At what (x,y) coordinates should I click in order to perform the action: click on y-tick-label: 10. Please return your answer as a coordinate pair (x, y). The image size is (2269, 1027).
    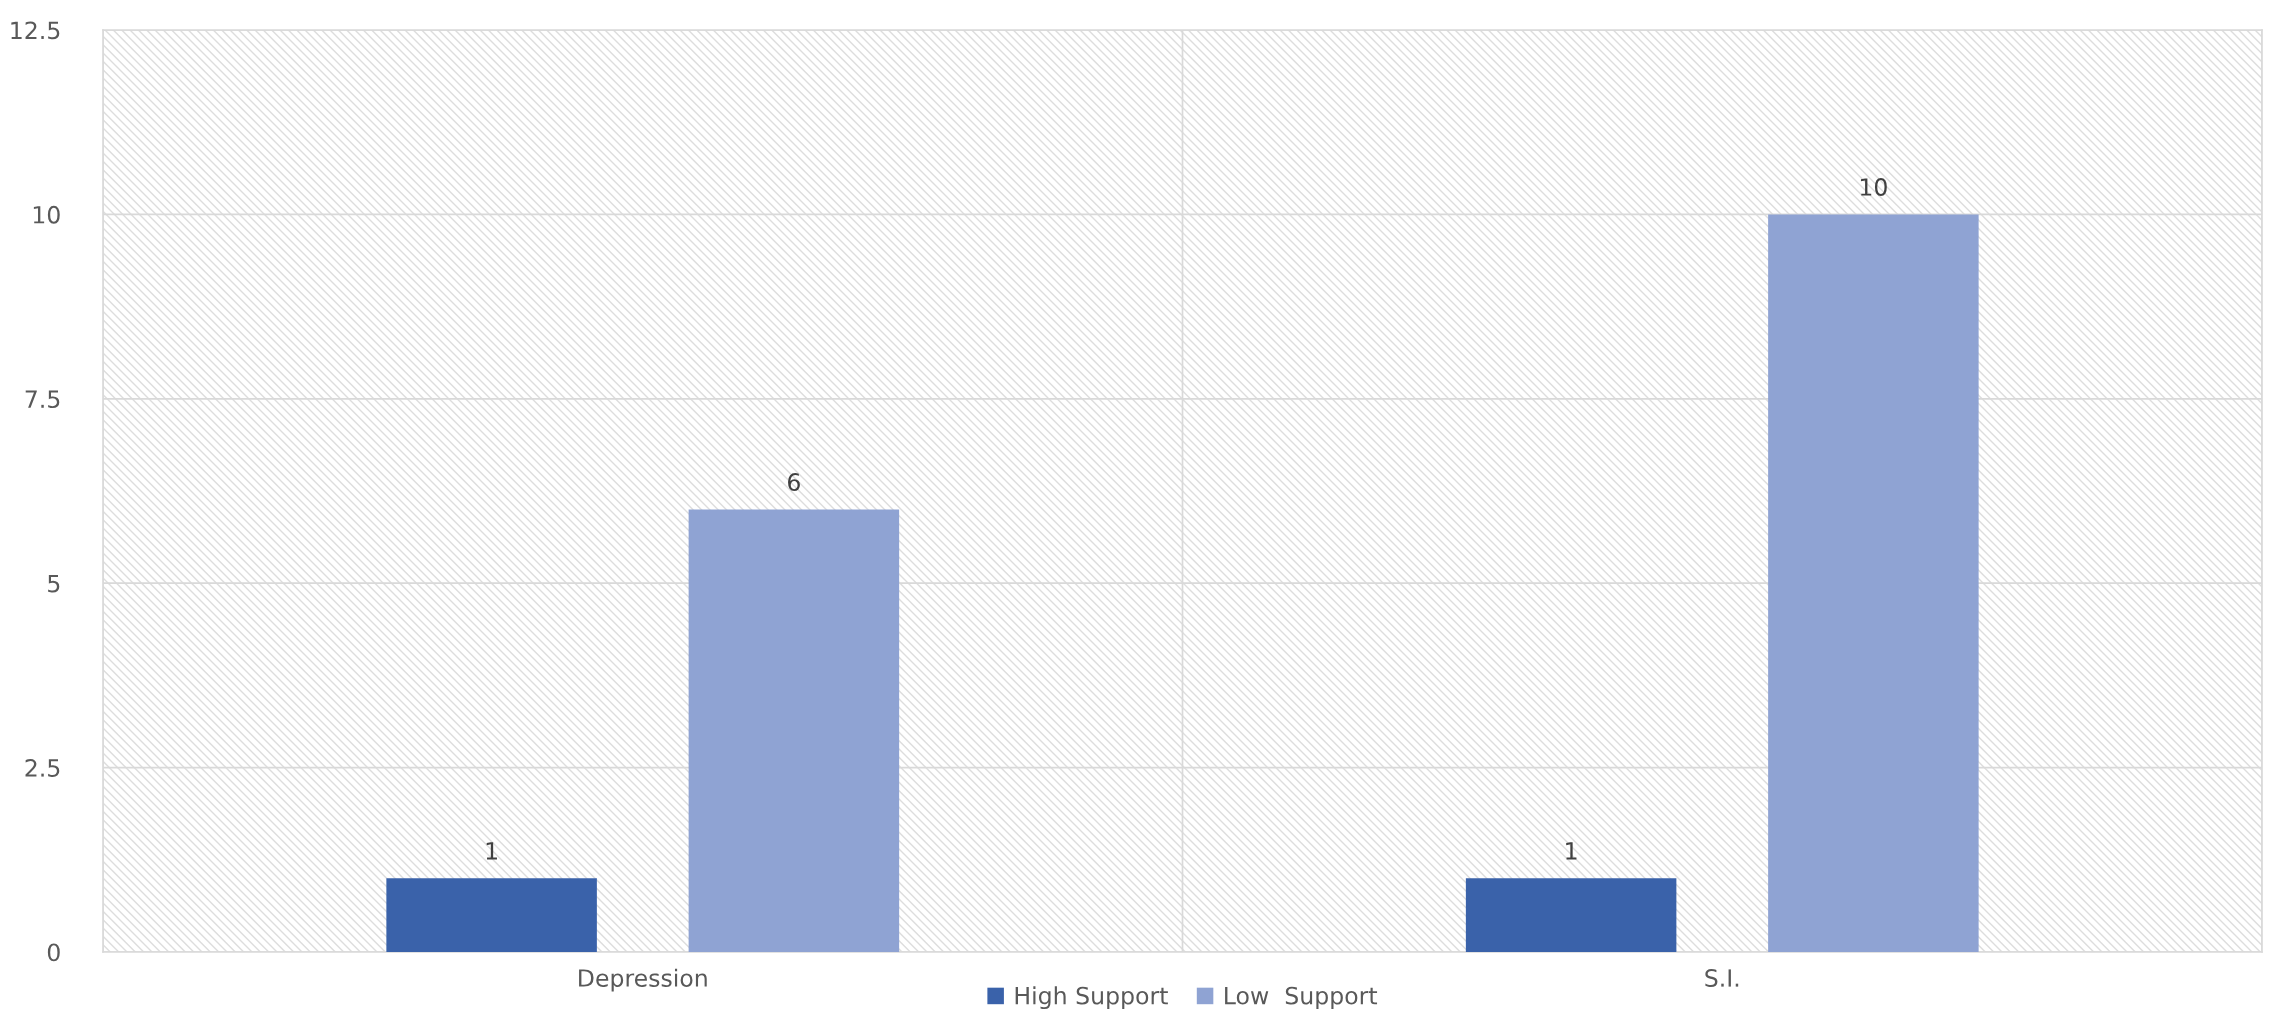
    Looking at the image, I should click on (46, 214).